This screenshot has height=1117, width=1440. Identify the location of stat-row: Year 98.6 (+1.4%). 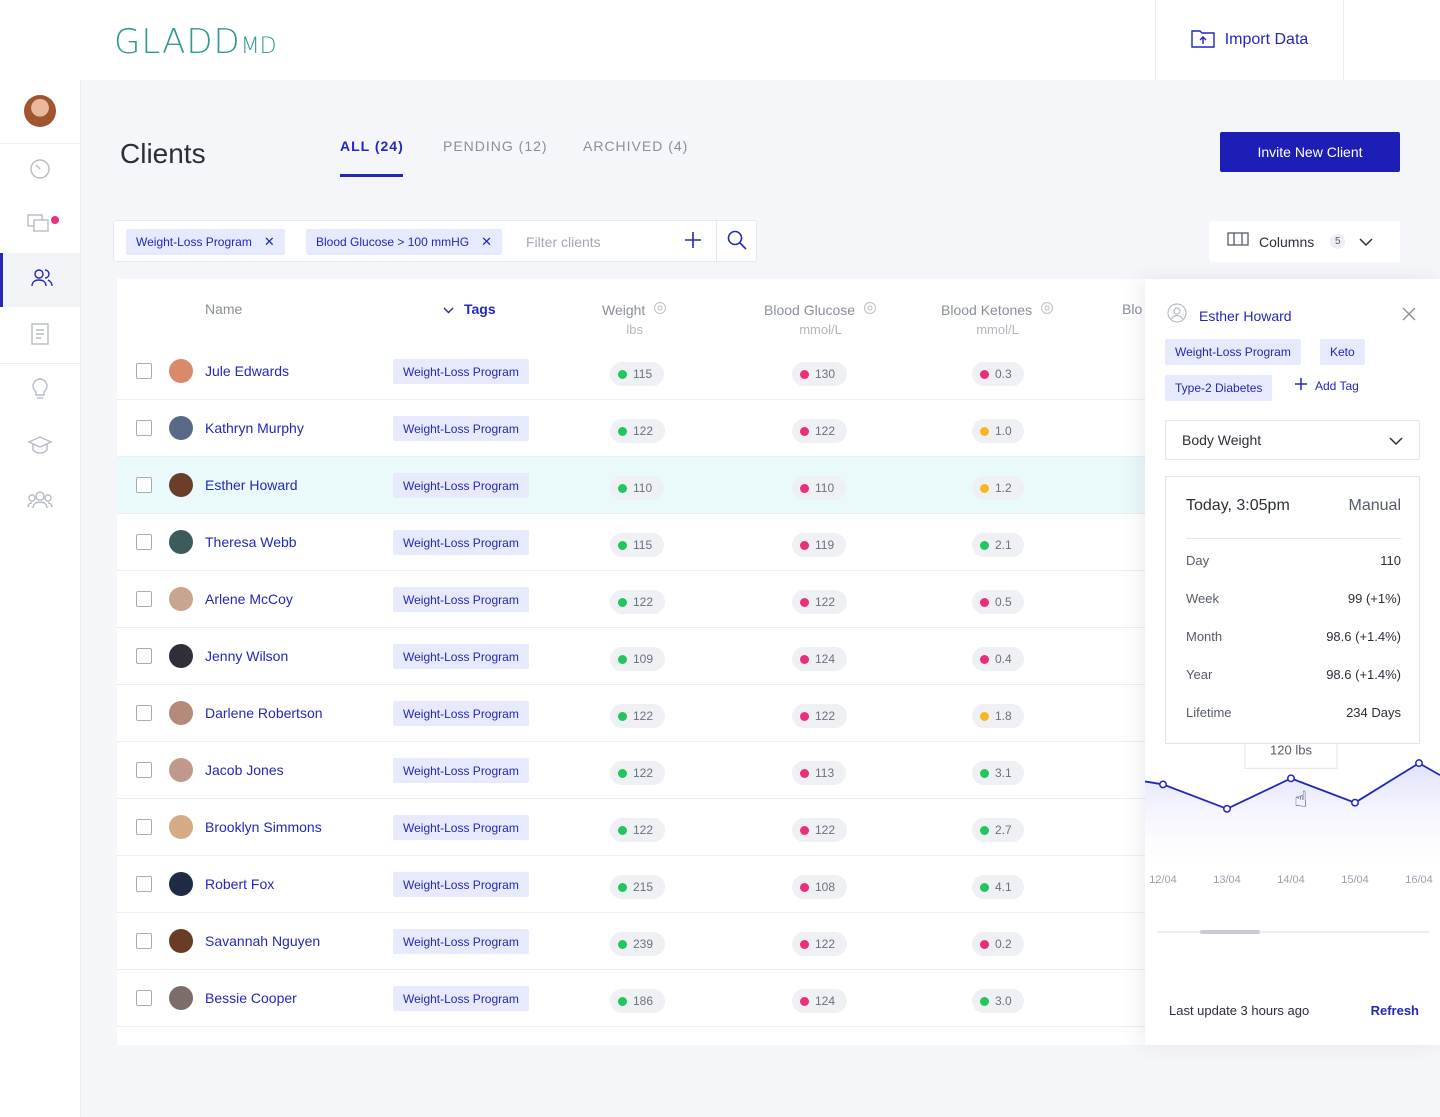
(1293, 674).